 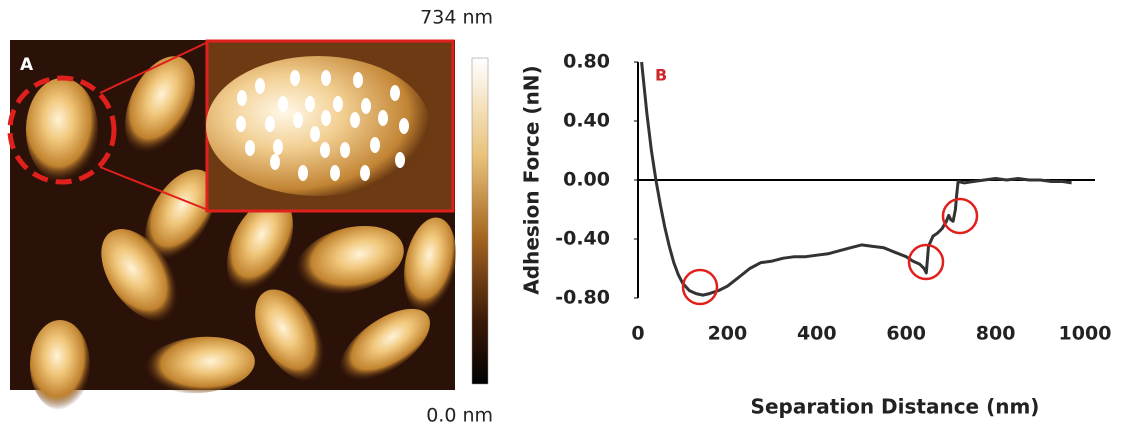 What do you see at coordinates (532, 179) in the screenshot?
I see `y-axis-label: Adhesion Force (nN)` at bounding box center [532, 179].